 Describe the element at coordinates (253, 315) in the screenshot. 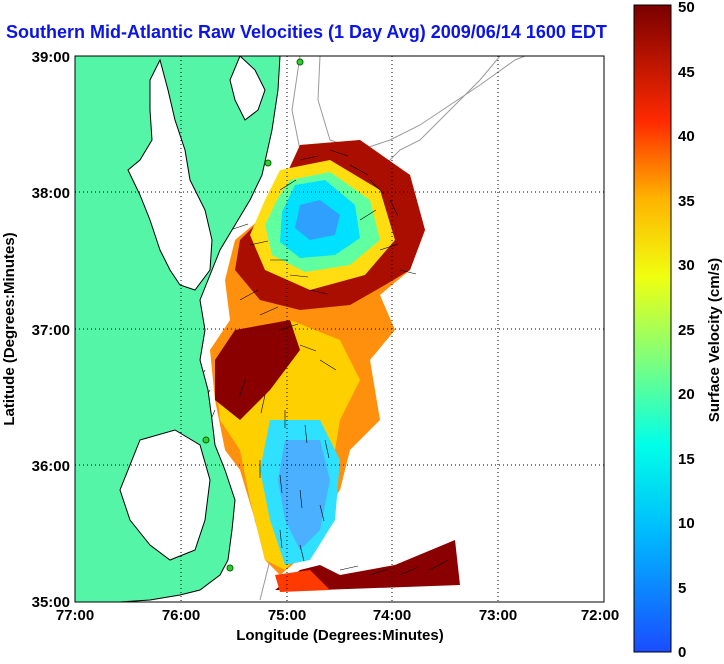

I see `radar-stations` at that location.